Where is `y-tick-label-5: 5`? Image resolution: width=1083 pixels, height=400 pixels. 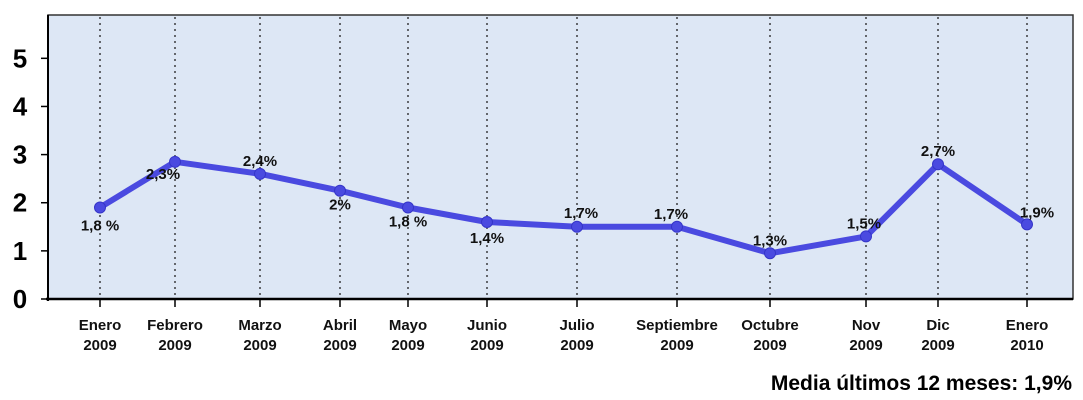 y-tick-label-5: 5 is located at coordinates (20, 58).